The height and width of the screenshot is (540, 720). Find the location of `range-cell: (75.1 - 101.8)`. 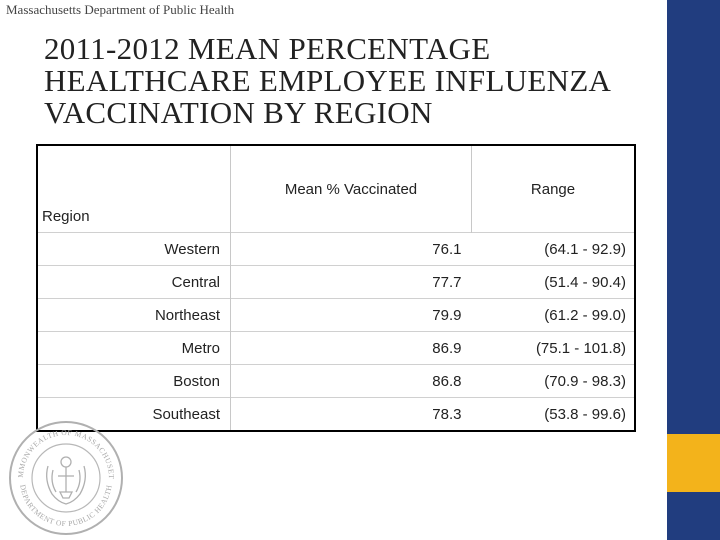

range-cell: (75.1 - 101.8) is located at coordinates (553, 348).